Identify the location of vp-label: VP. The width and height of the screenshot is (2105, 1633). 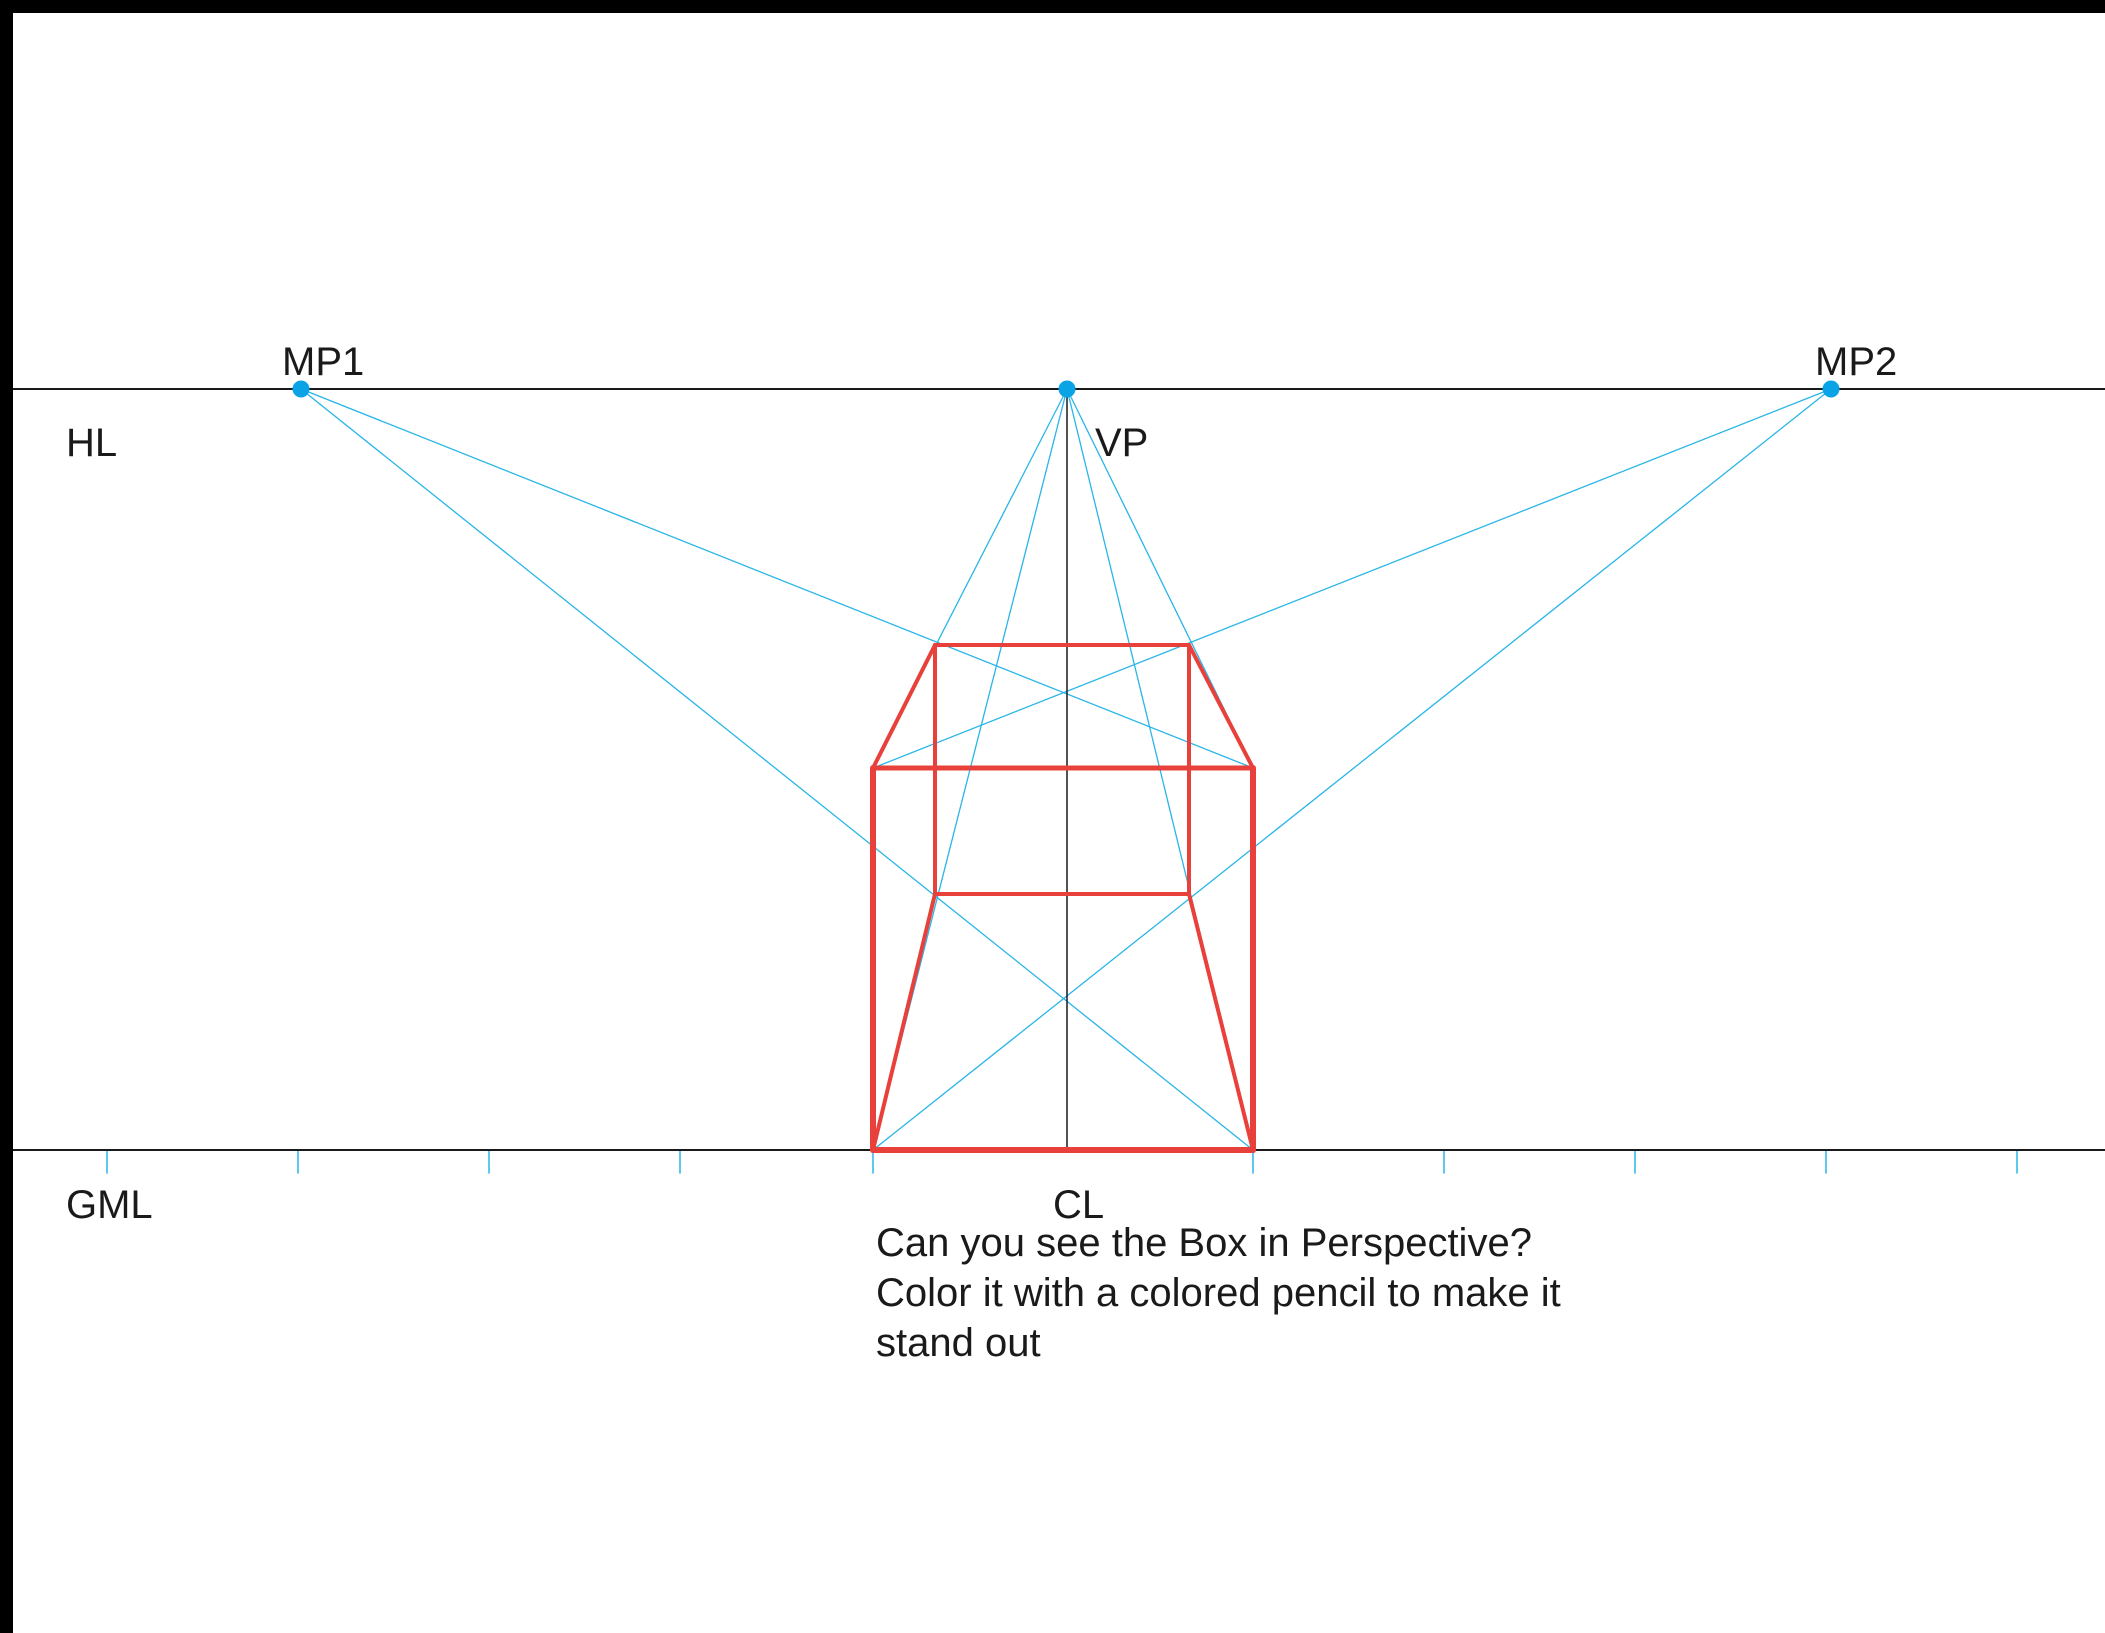
(1121, 443).